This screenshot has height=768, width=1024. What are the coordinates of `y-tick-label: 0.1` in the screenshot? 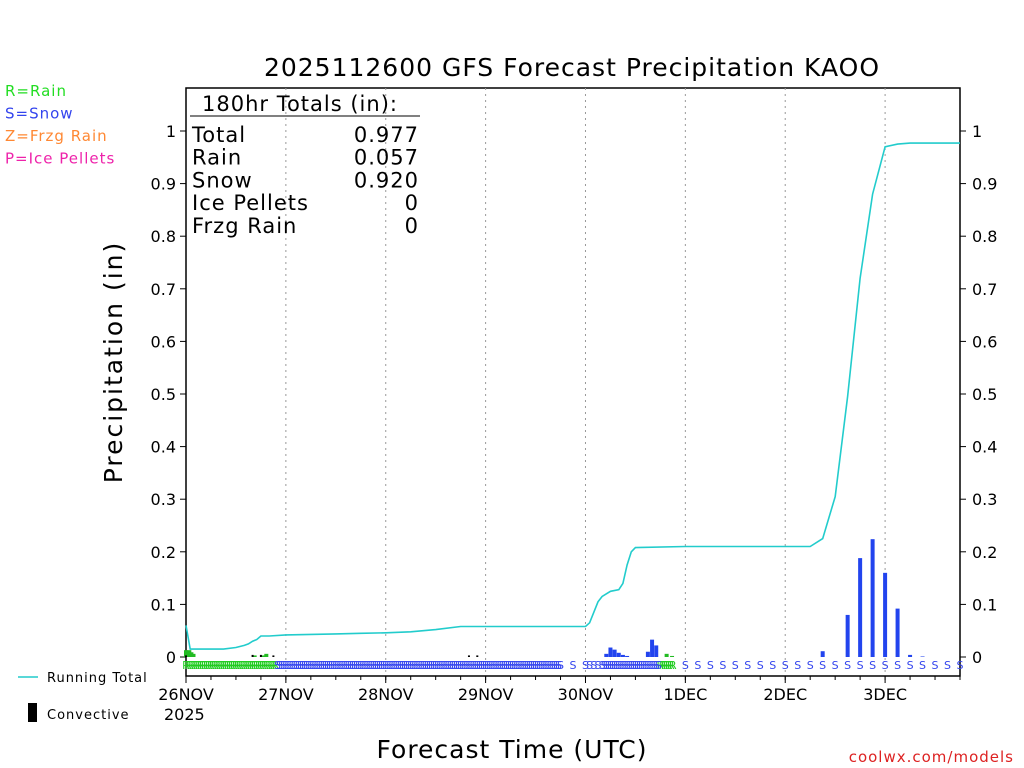 It's located at (163, 604).